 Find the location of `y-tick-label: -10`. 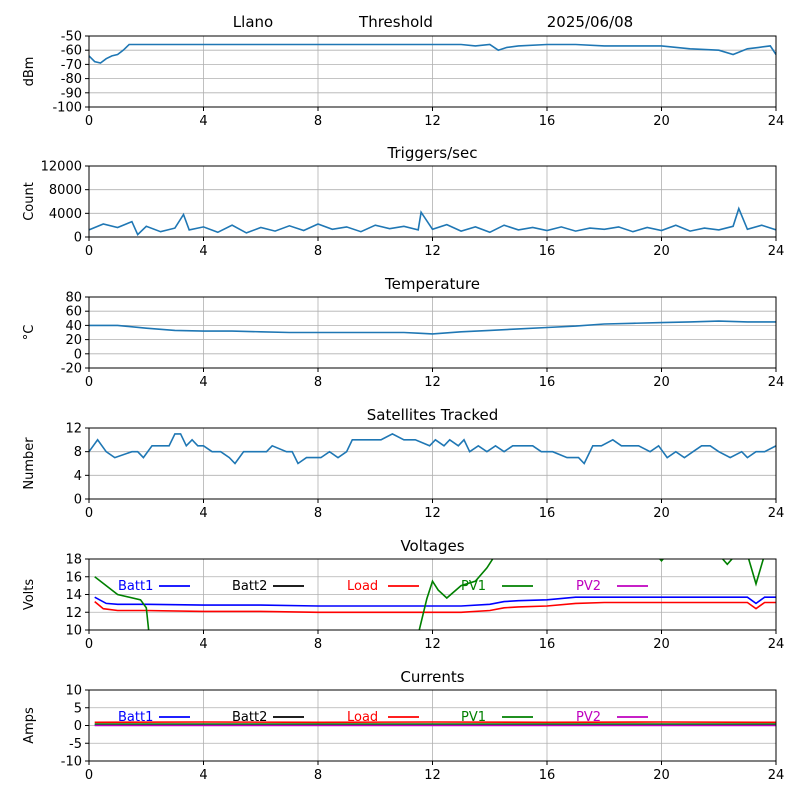

y-tick-label: -10 is located at coordinates (71, 762).